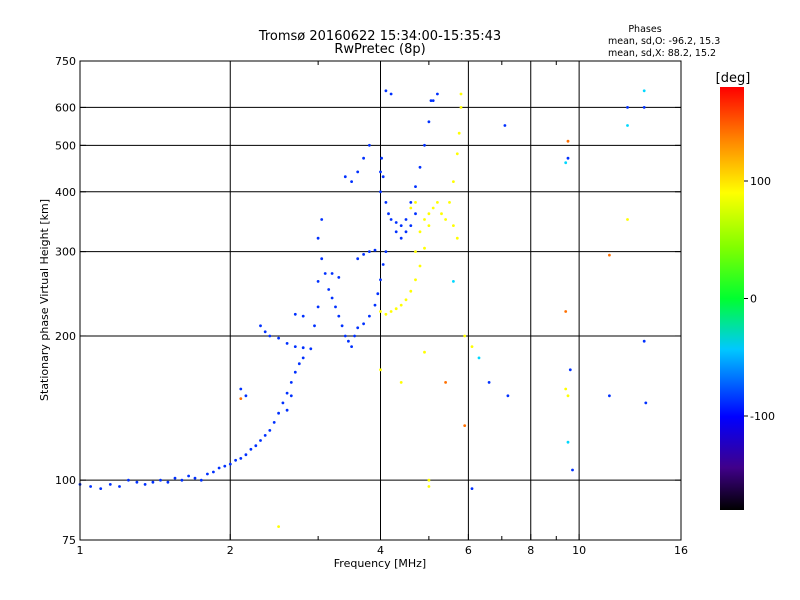 Image resolution: width=800 pixels, height=600 pixels. Describe the element at coordinates (760, 181) in the screenshot. I see `colorbar-tick-label: 100` at that location.